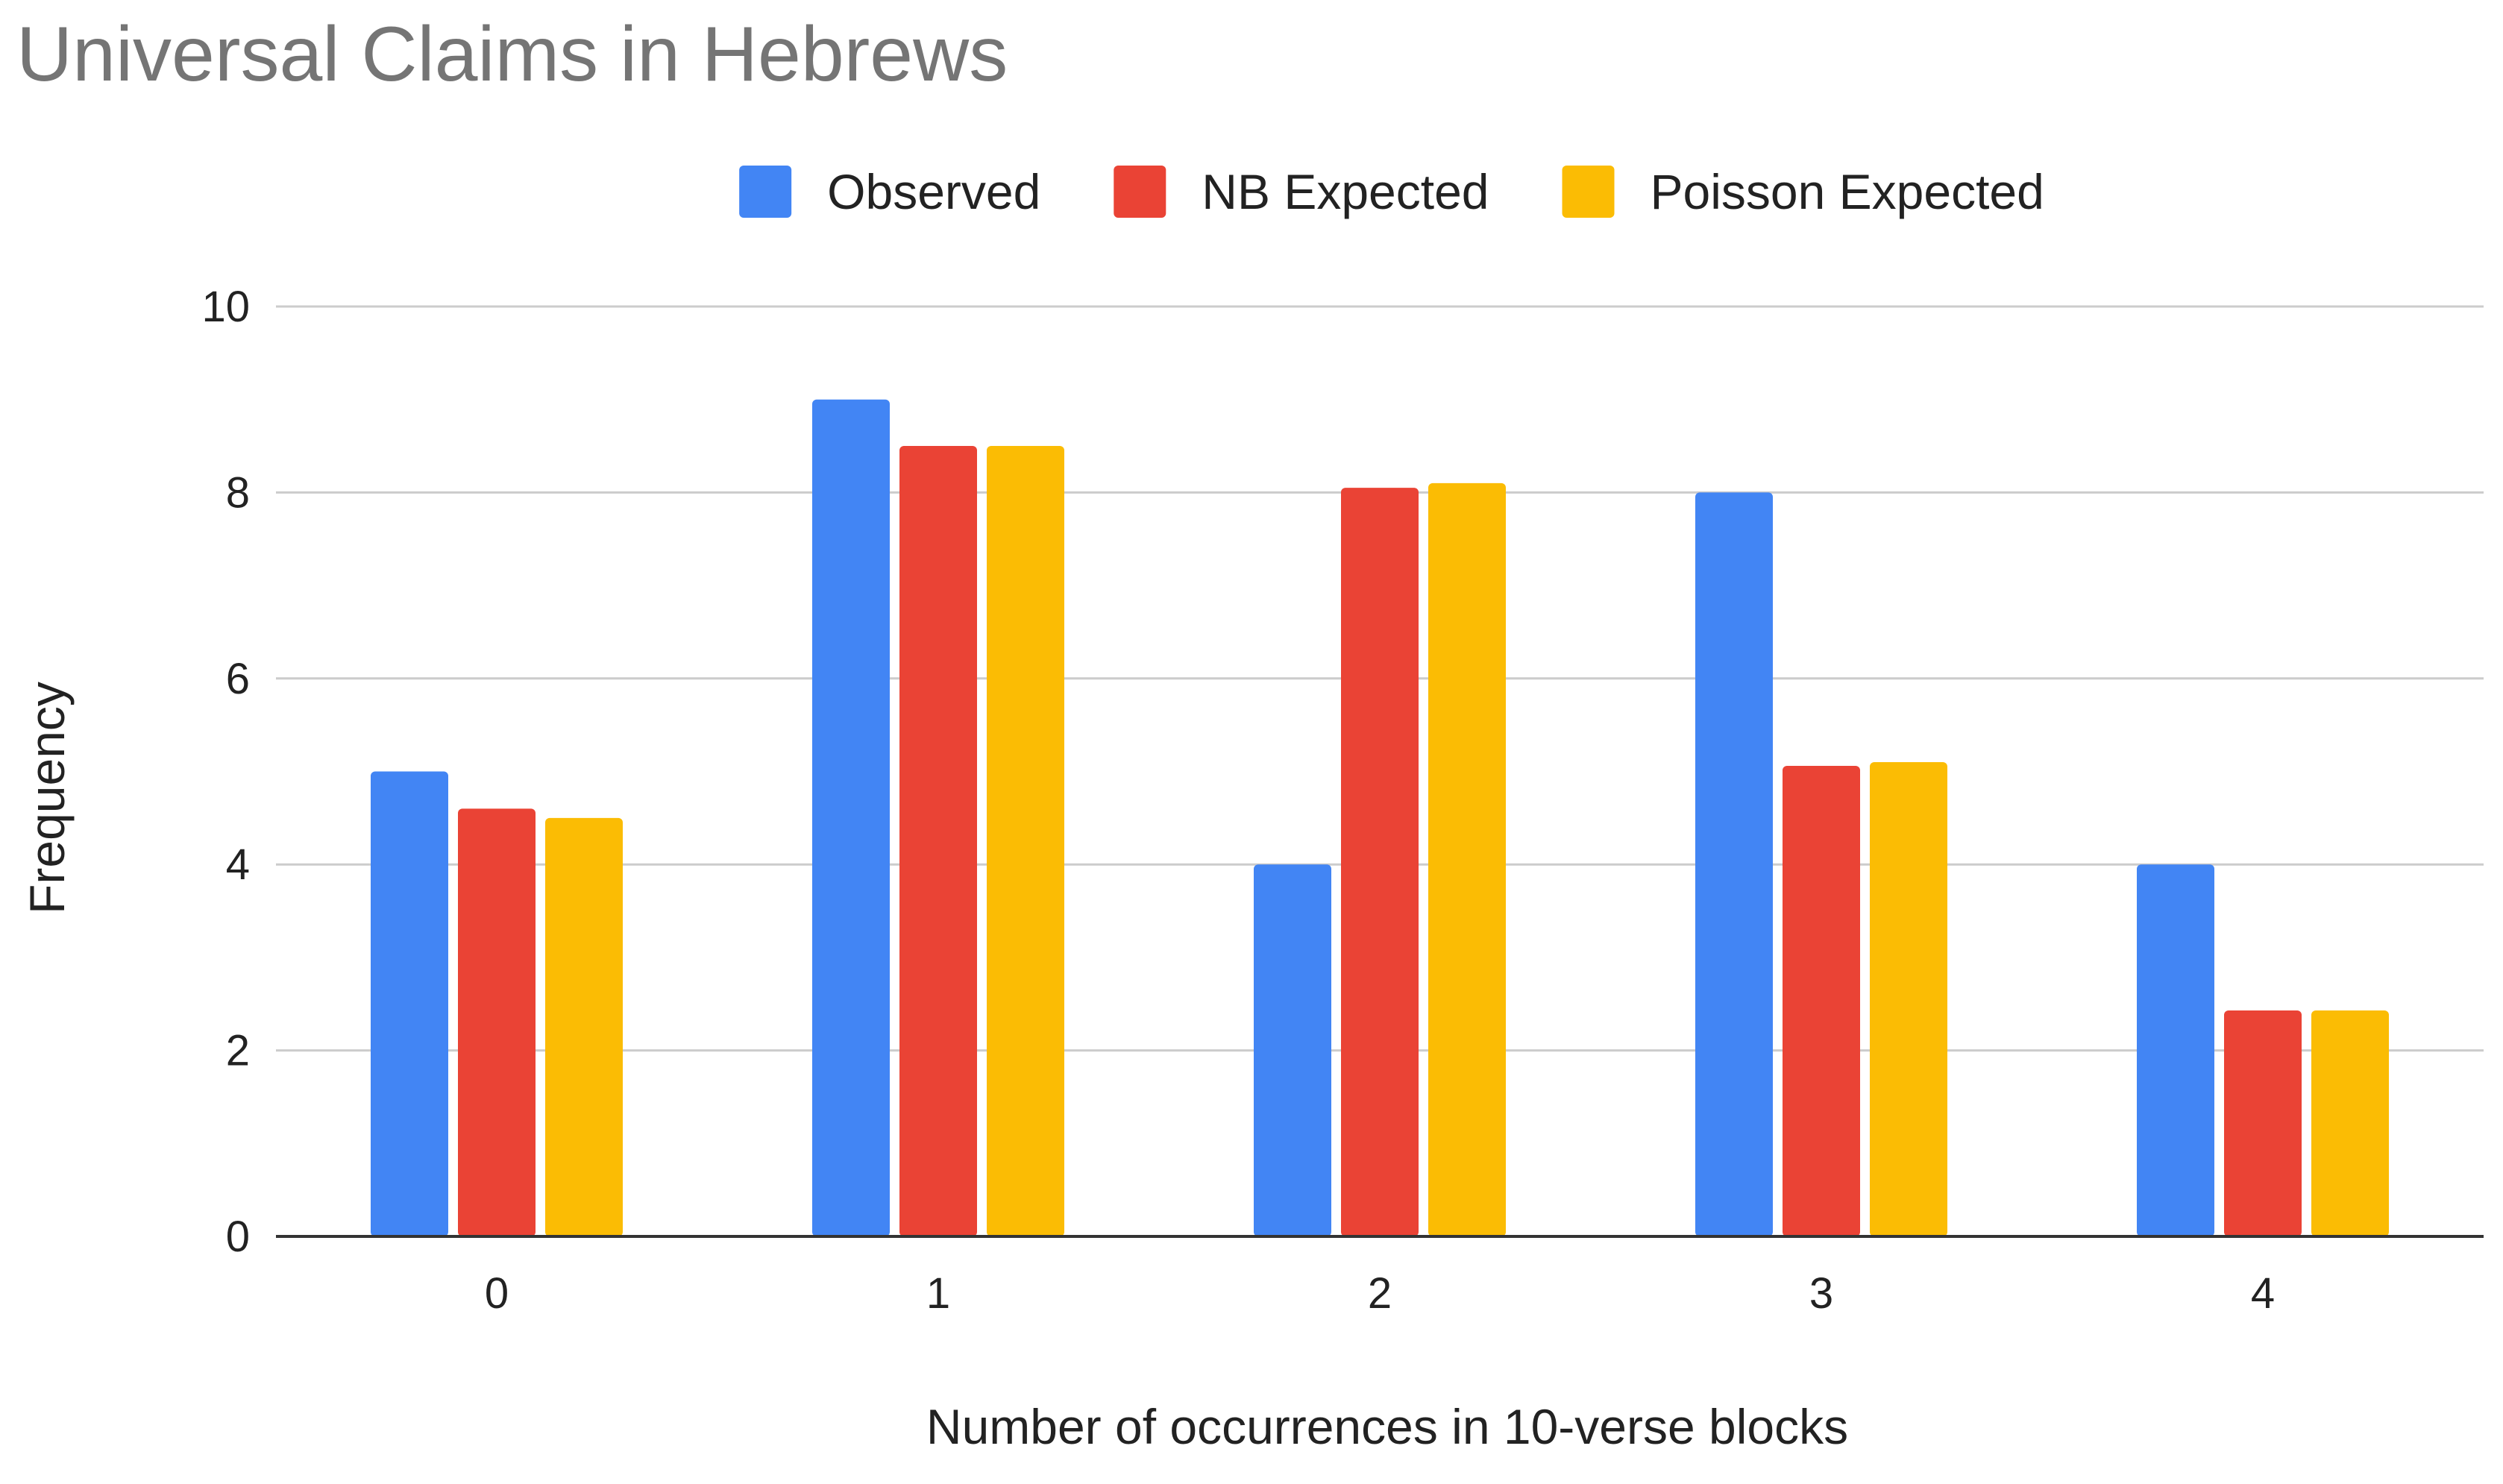 Image resolution: width=2503 pixels, height=1484 pixels. What do you see at coordinates (1345, 191) in the screenshot?
I see `legend-label: NB Expected` at bounding box center [1345, 191].